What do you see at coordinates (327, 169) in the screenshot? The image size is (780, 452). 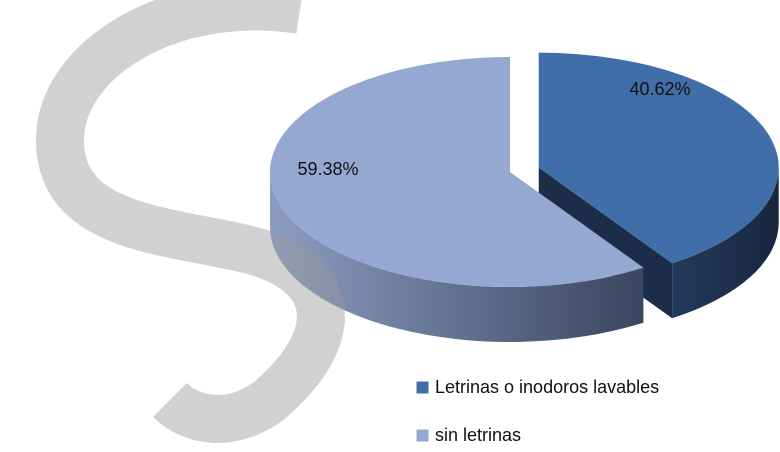 I see `data-label: 59.38%` at bounding box center [327, 169].